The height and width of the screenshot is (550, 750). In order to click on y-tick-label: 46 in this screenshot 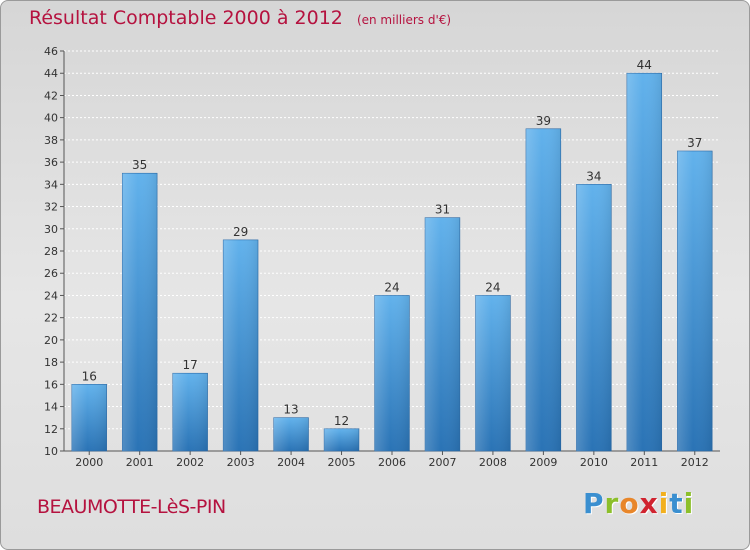, I will do `click(51, 51)`.